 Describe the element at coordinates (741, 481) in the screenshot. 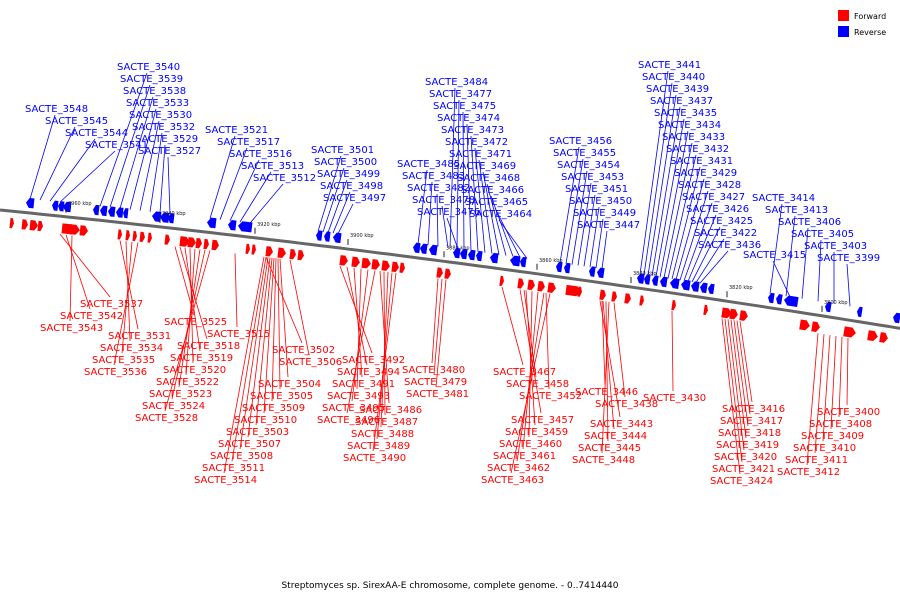

I see `gene-label: SACTE_3424` at that location.